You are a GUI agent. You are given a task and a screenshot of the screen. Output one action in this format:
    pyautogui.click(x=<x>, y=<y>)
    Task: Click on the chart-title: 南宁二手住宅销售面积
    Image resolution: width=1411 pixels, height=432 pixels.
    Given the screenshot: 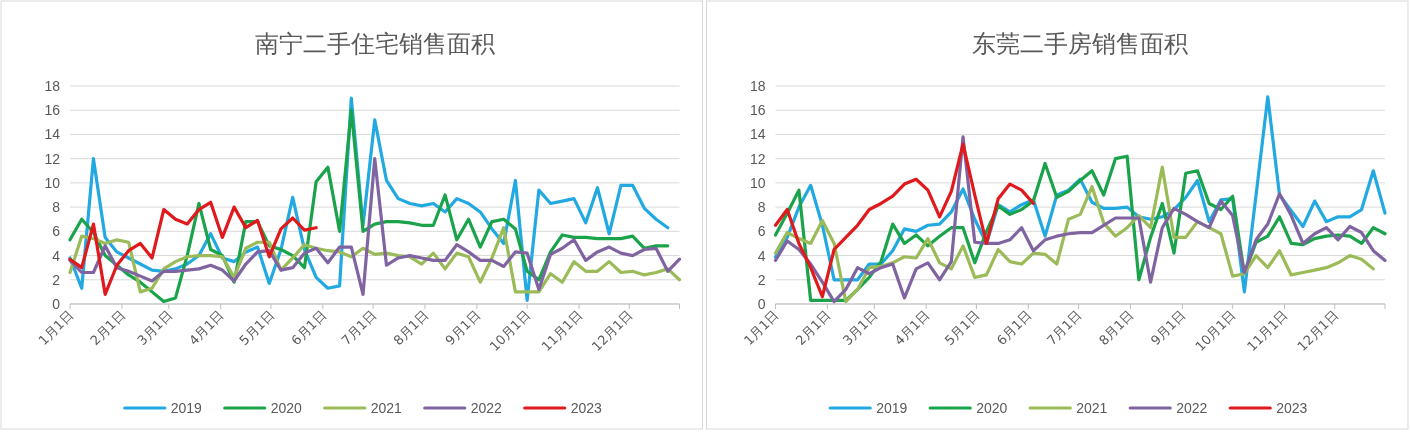 What is the action you would take?
    pyautogui.click(x=374, y=44)
    